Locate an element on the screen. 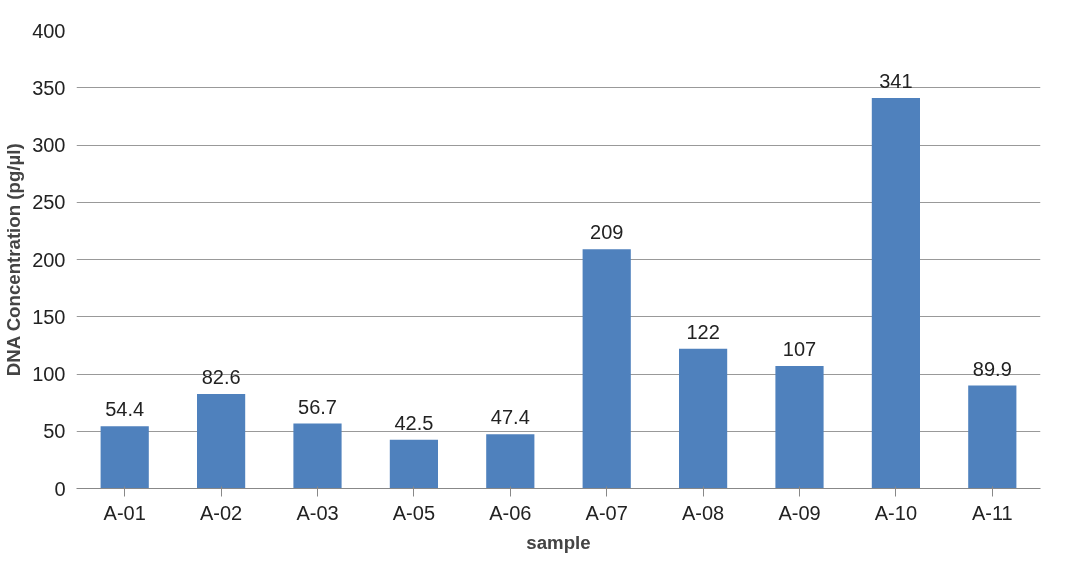 This screenshot has width=1073, height=565. x-tick-label: A-09 is located at coordinates (799, 512).